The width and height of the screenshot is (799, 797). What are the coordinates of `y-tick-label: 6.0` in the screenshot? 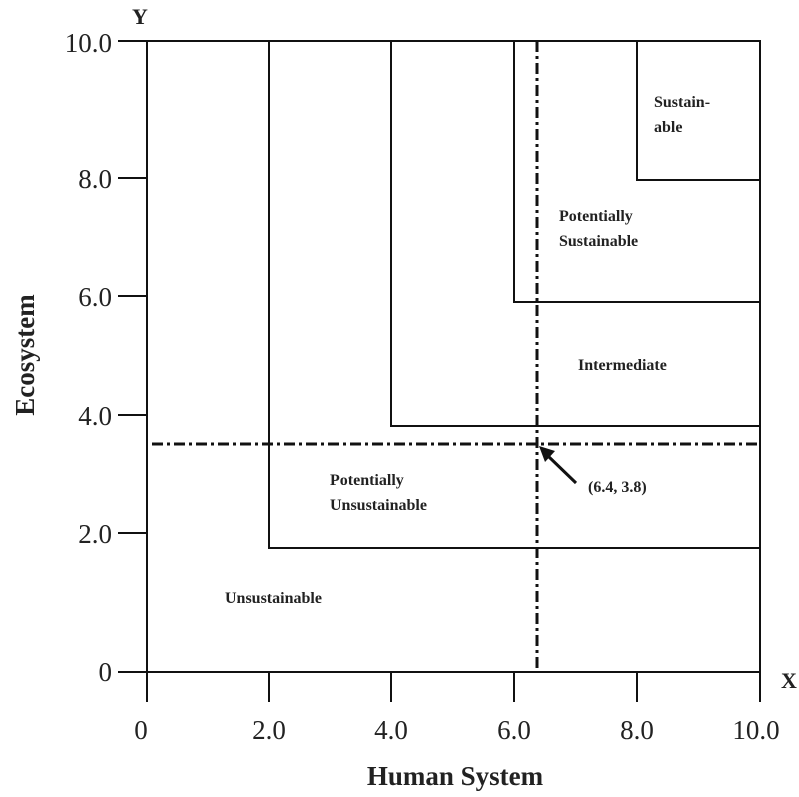 It's located at (95, 297).